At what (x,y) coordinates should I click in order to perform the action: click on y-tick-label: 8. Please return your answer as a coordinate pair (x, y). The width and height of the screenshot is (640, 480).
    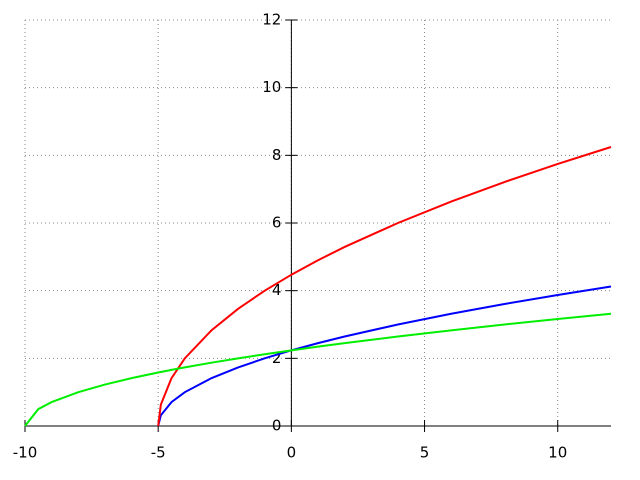
    Looking at the image, I should click on (277, 155).